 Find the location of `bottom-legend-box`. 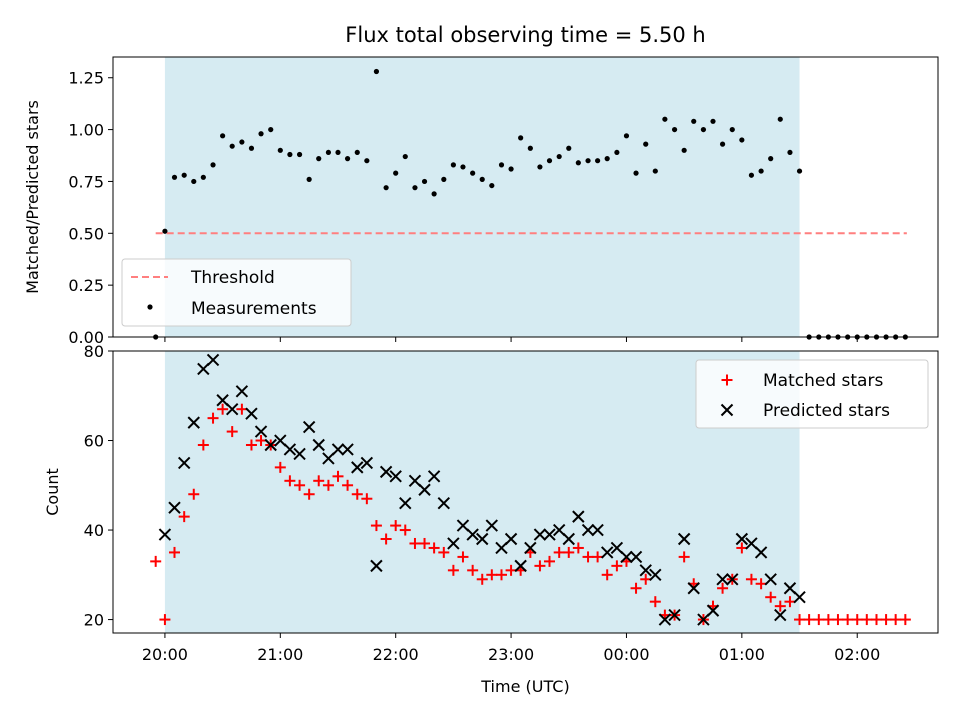

bottom-legend-box is located at coordinates (812, 394).